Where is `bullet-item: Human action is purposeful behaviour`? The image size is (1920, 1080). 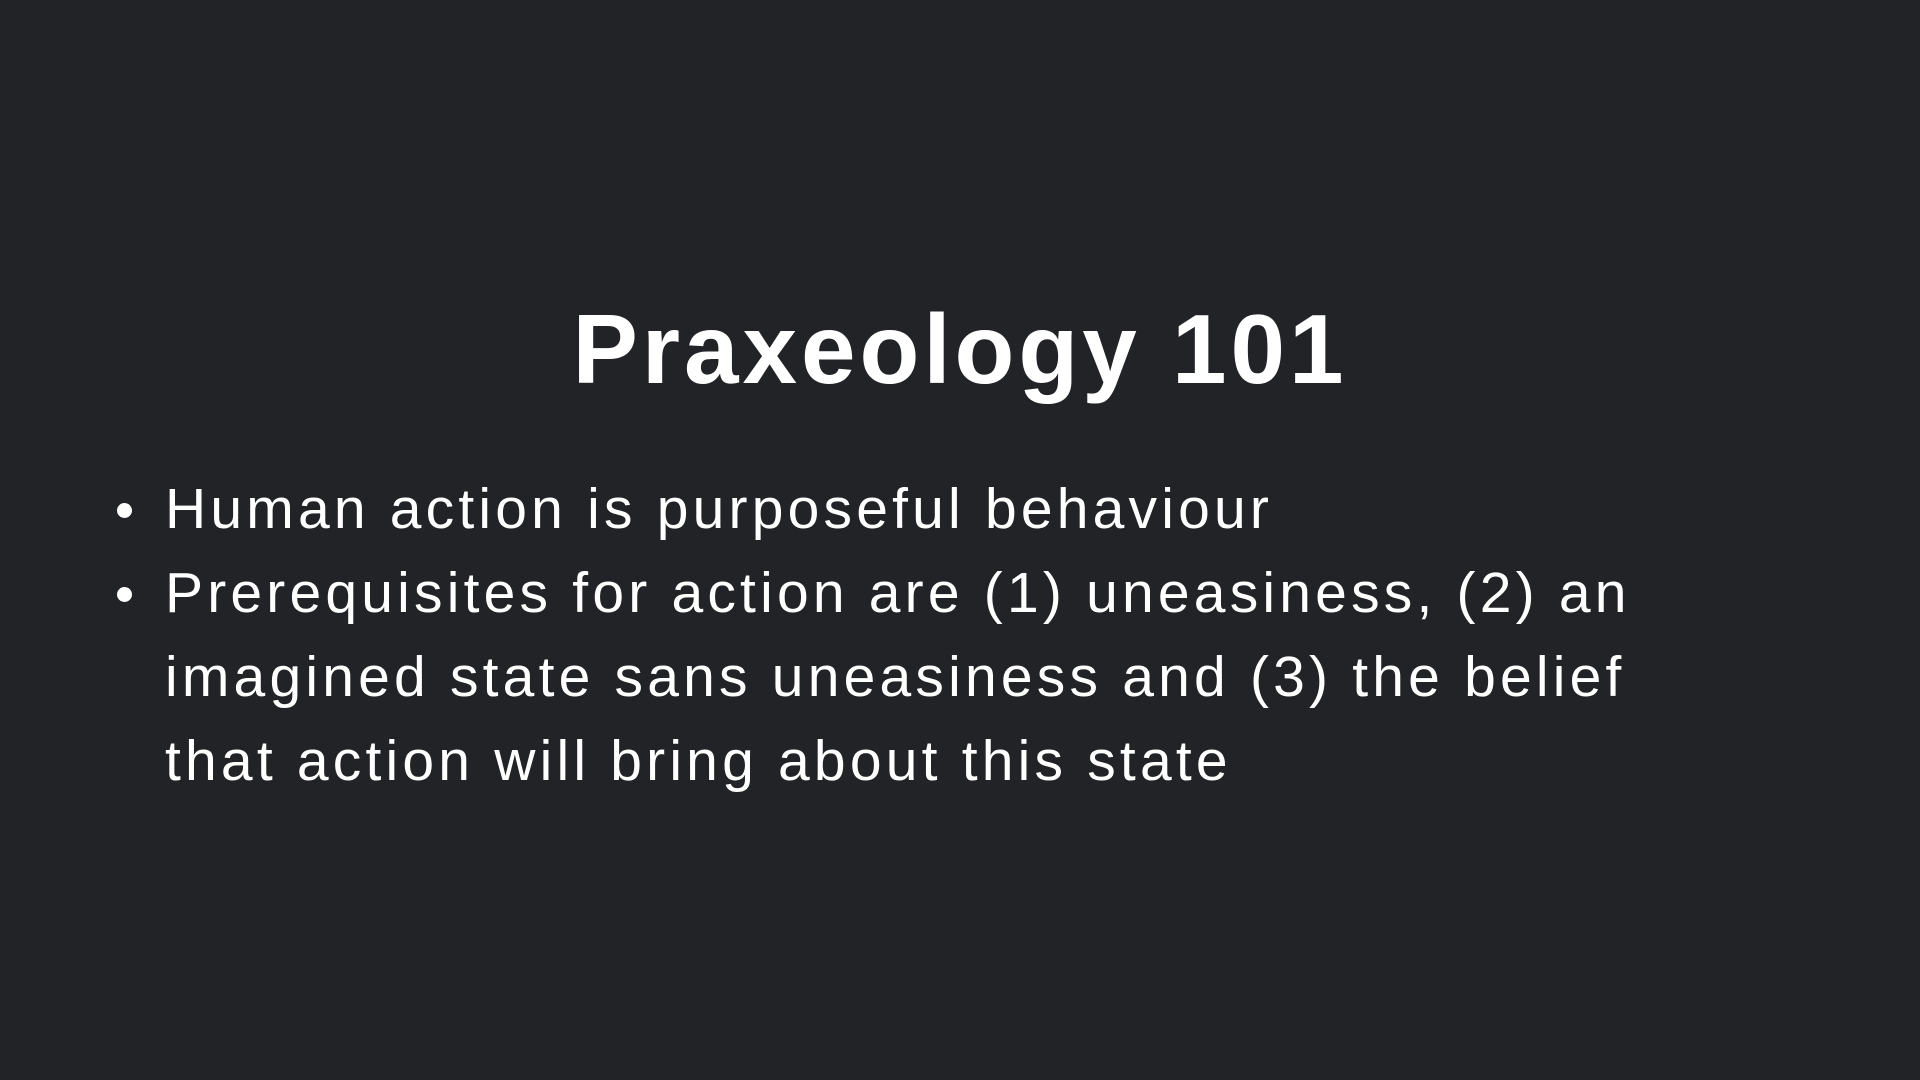
bullet-item: Human action is purposeful behaviour is located at coordinates (931, 509).